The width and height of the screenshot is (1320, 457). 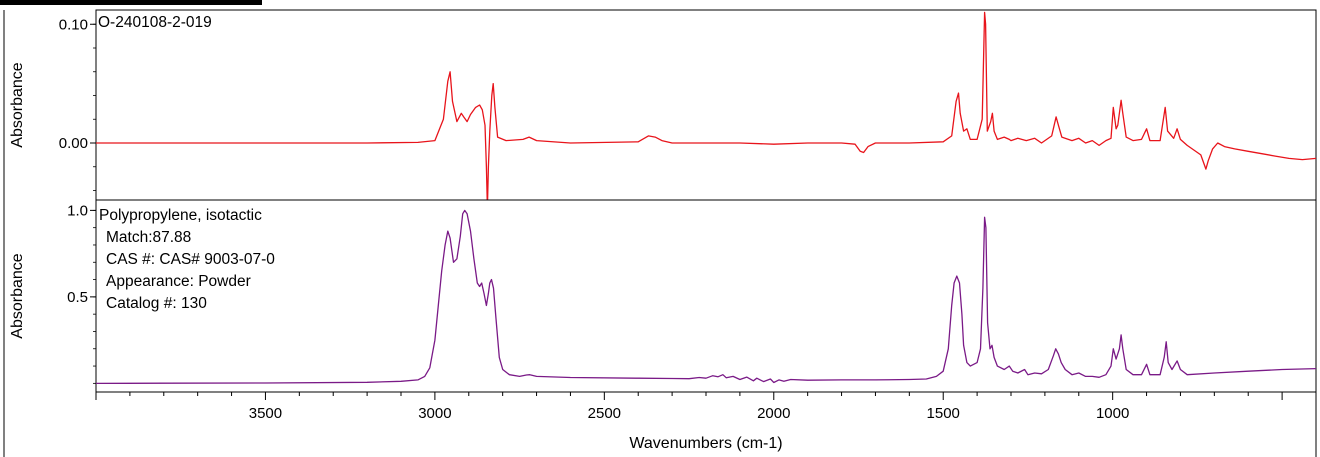 I want to click on y-tick-label: 0.5, so click(x=77, y=297).